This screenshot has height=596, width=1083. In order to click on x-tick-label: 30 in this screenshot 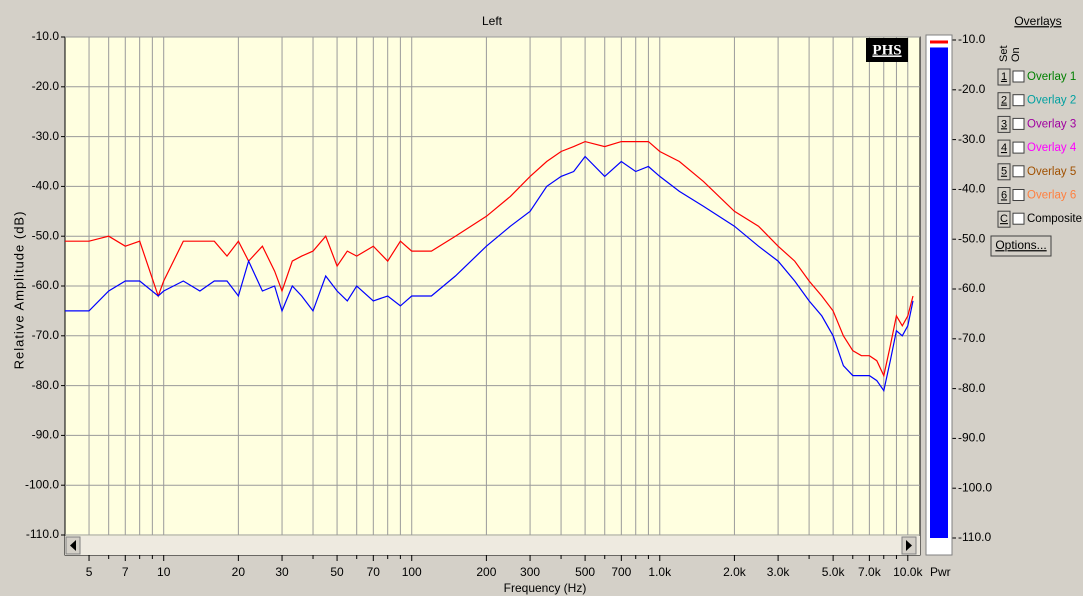, I will do `click(282, 572)`.